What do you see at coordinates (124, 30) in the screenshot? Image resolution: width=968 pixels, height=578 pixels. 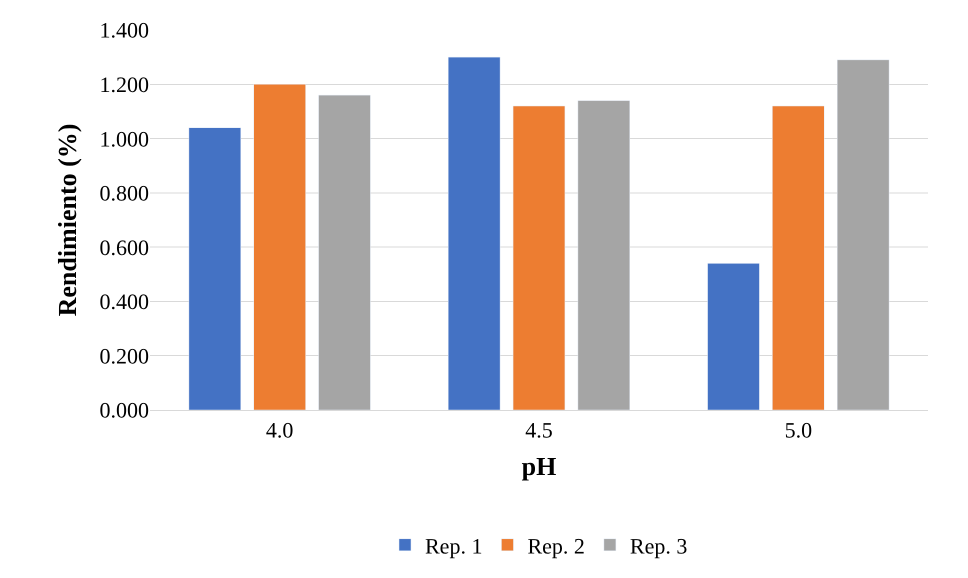 I see `y-tick-label: 1.400` at bounding box center [124, 30].